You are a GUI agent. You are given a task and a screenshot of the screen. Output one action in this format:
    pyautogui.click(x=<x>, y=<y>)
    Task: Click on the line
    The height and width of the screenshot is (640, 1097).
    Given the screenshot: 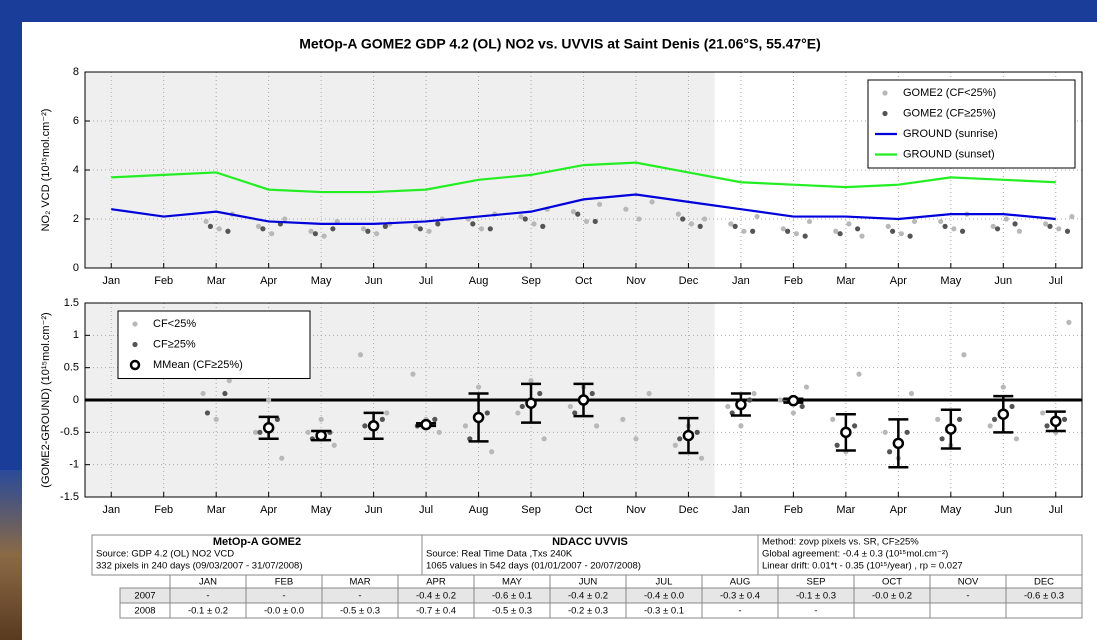 What is the action you would take?
    pyautogui.click(x=583, y=177)
    